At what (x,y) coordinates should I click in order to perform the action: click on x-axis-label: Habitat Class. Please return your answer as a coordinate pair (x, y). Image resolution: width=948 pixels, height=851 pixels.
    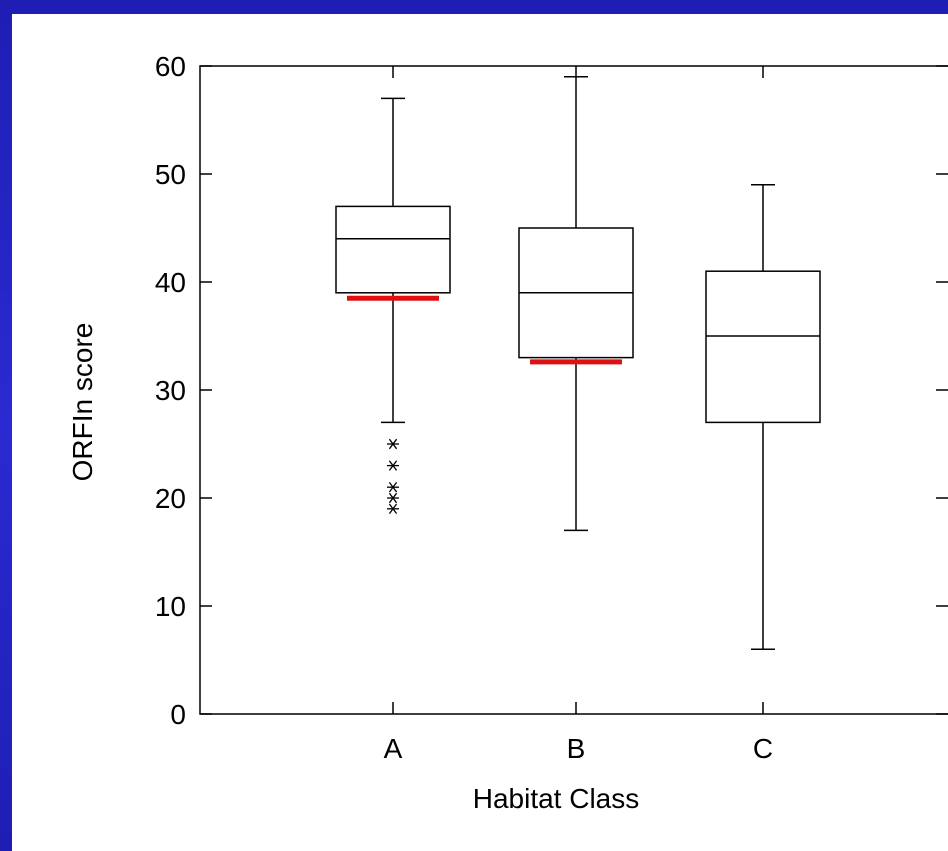
    Looking at the image, I should click on (556, 798).